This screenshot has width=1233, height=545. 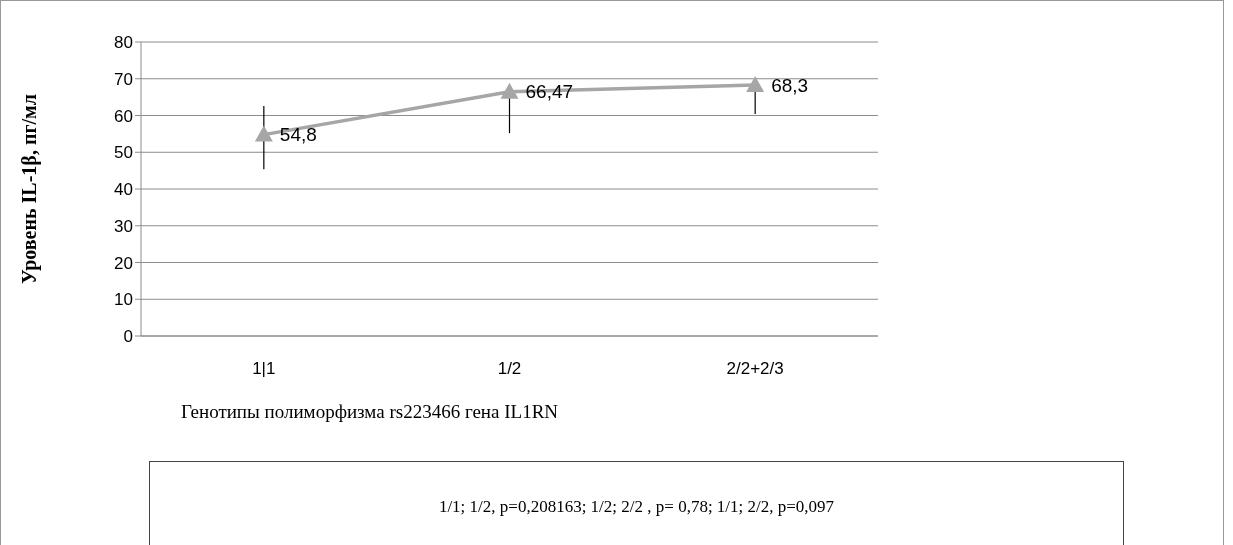 What do you see at coordinates (123, 116) in the screenshot?
I see `y-tick-label: 60` at bounding box center [123, 116].